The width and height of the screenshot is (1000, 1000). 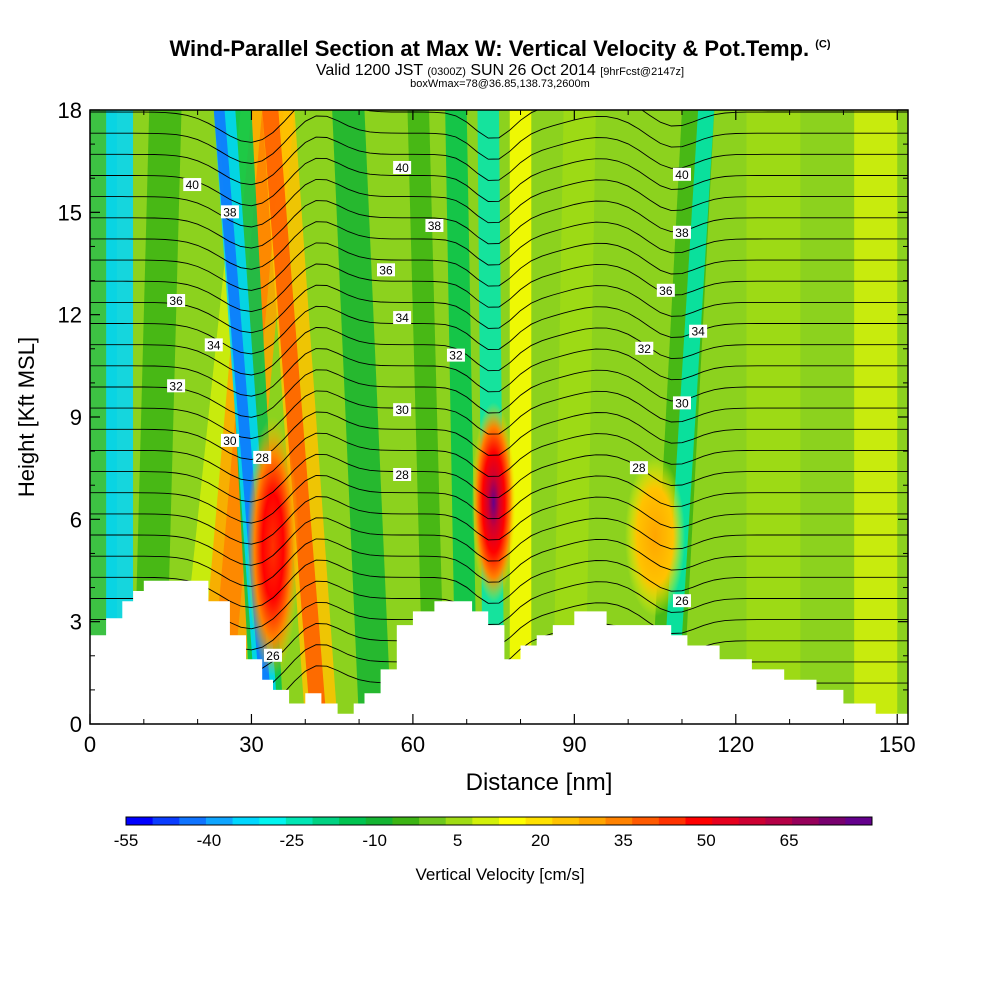 What do you see at coordinates (70, 315) in the screenshot?
I see `y-tick-label: 12` at bounding box center [70, 315].